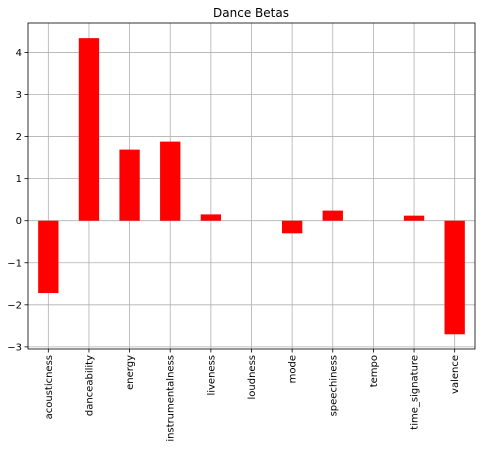  What do you see at coordinates (19, 137) in the screenshot?
I see `y-tick-label: 2` at bounding box center [19, 137].